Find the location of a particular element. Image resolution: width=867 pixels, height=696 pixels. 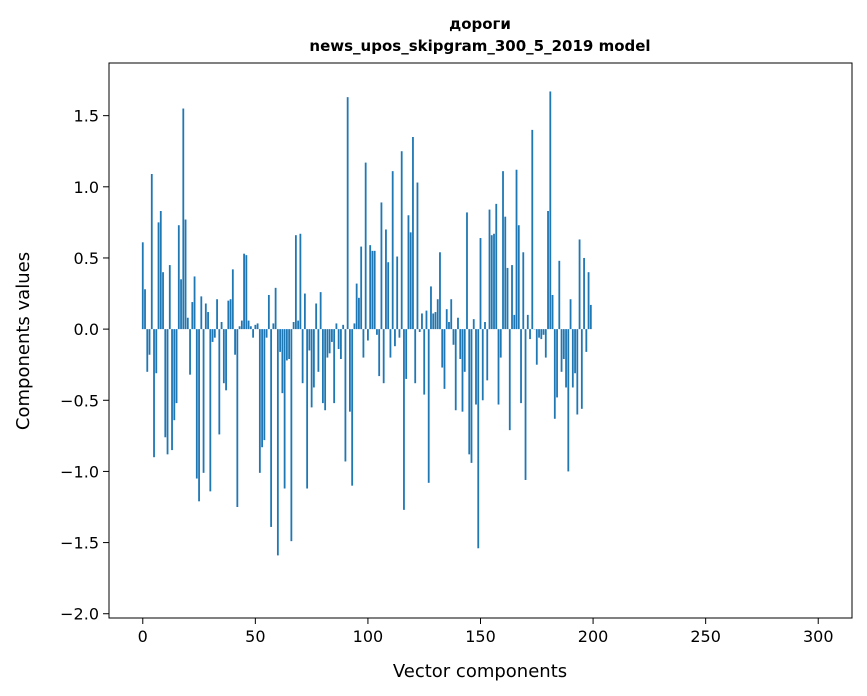

x-axis: 0 50 100 150 200 250 300 is located at coordinates (486, 632).